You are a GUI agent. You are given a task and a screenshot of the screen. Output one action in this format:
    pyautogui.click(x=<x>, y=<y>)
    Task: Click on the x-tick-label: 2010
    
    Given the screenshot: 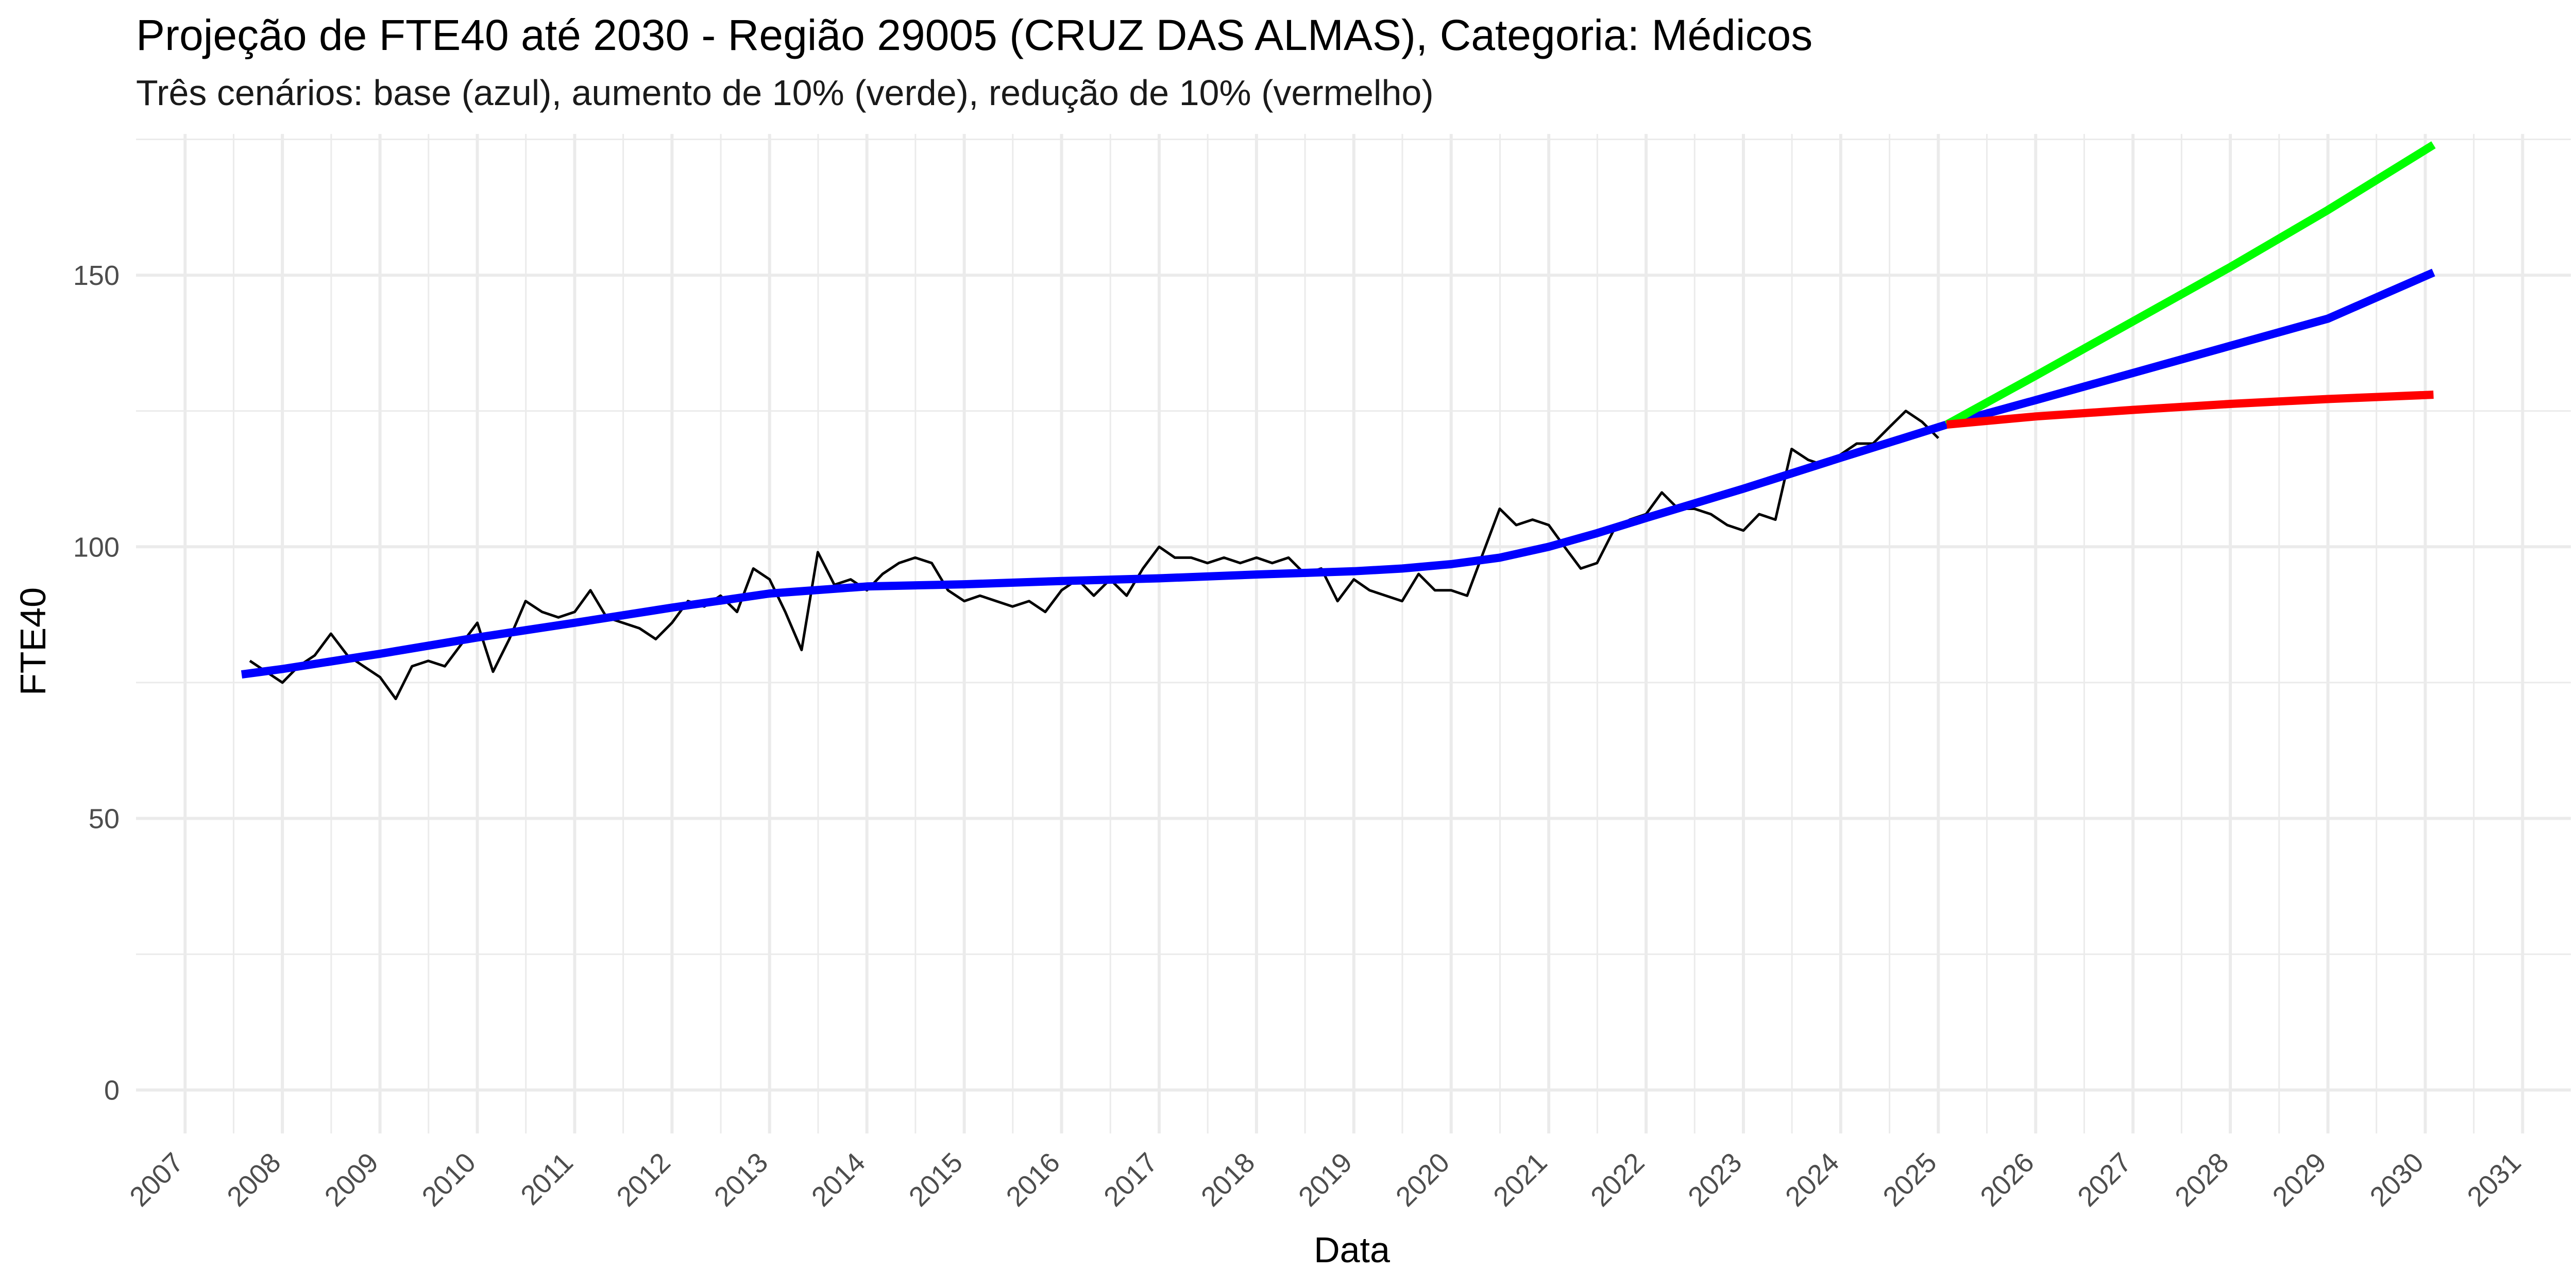 What is the action you would take?
    pyautogui.click(x=449, y=1179)
    